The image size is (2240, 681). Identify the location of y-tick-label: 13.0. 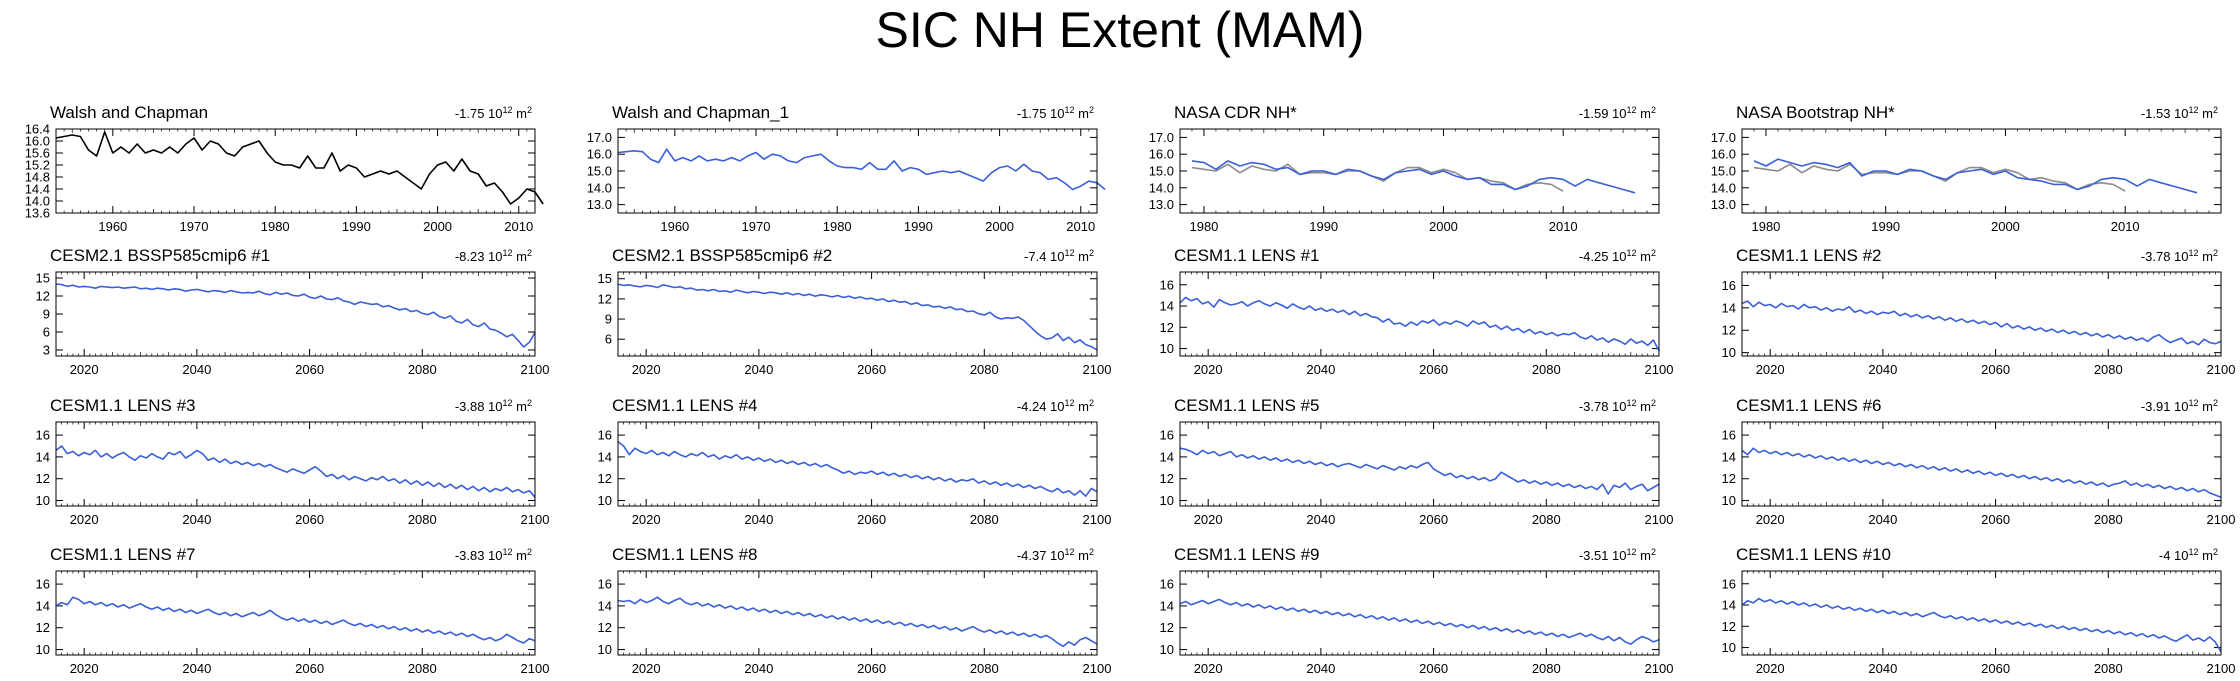
(599, 204).